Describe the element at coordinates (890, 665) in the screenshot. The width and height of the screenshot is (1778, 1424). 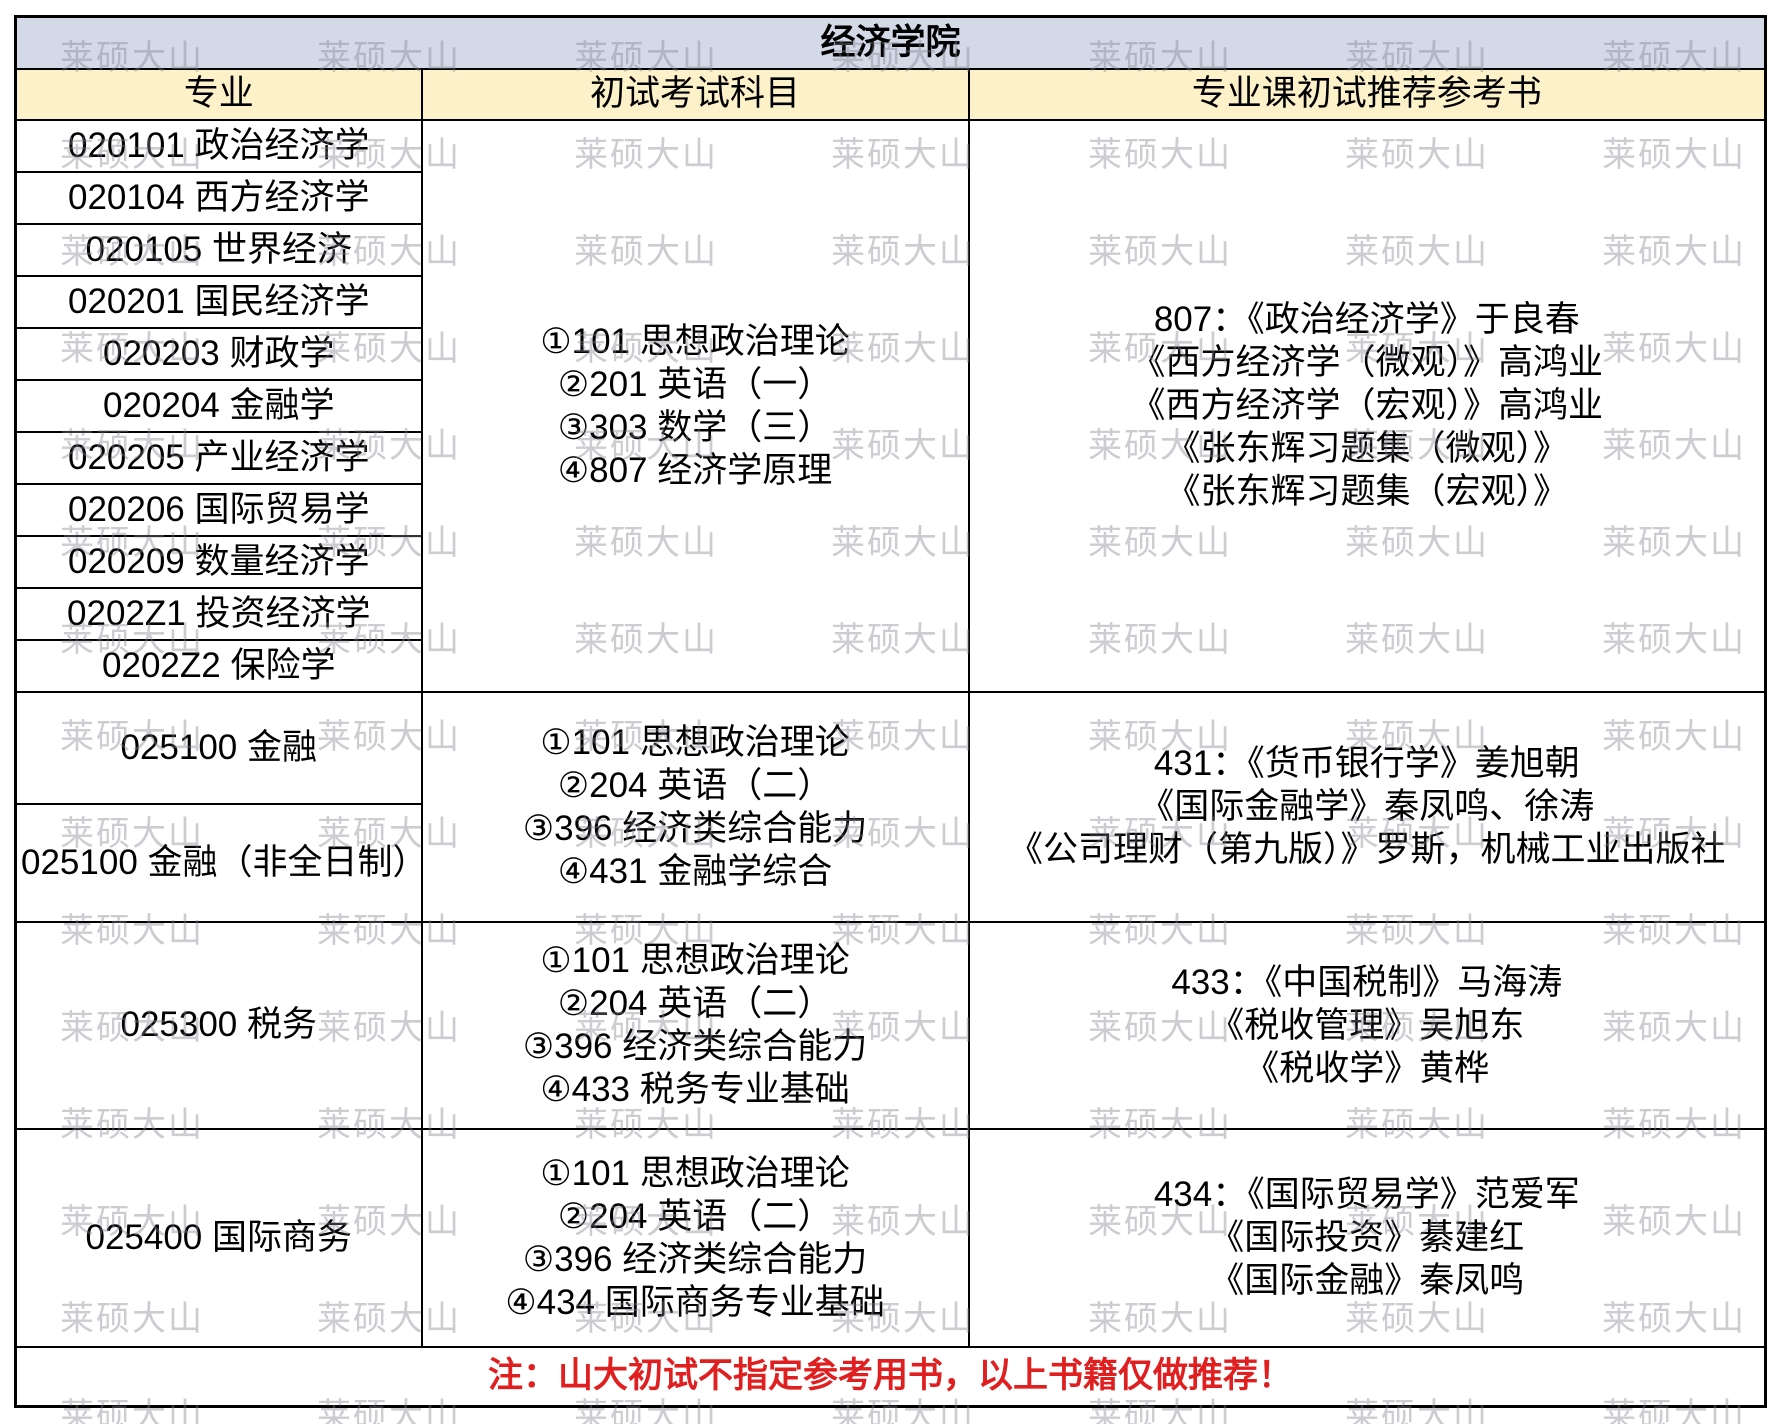
I see `table-row: 0202Z2 保险学` at that location.